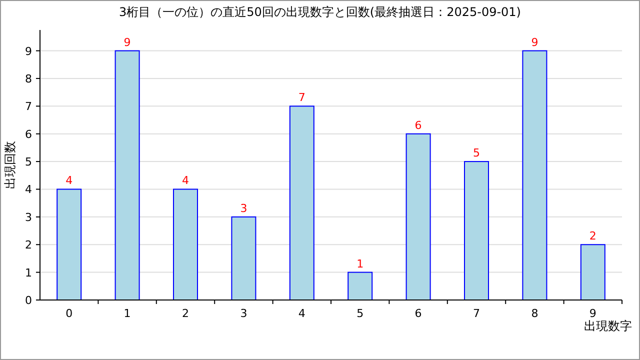  I want to click on x-tick-label: 9, so click(592, 313).